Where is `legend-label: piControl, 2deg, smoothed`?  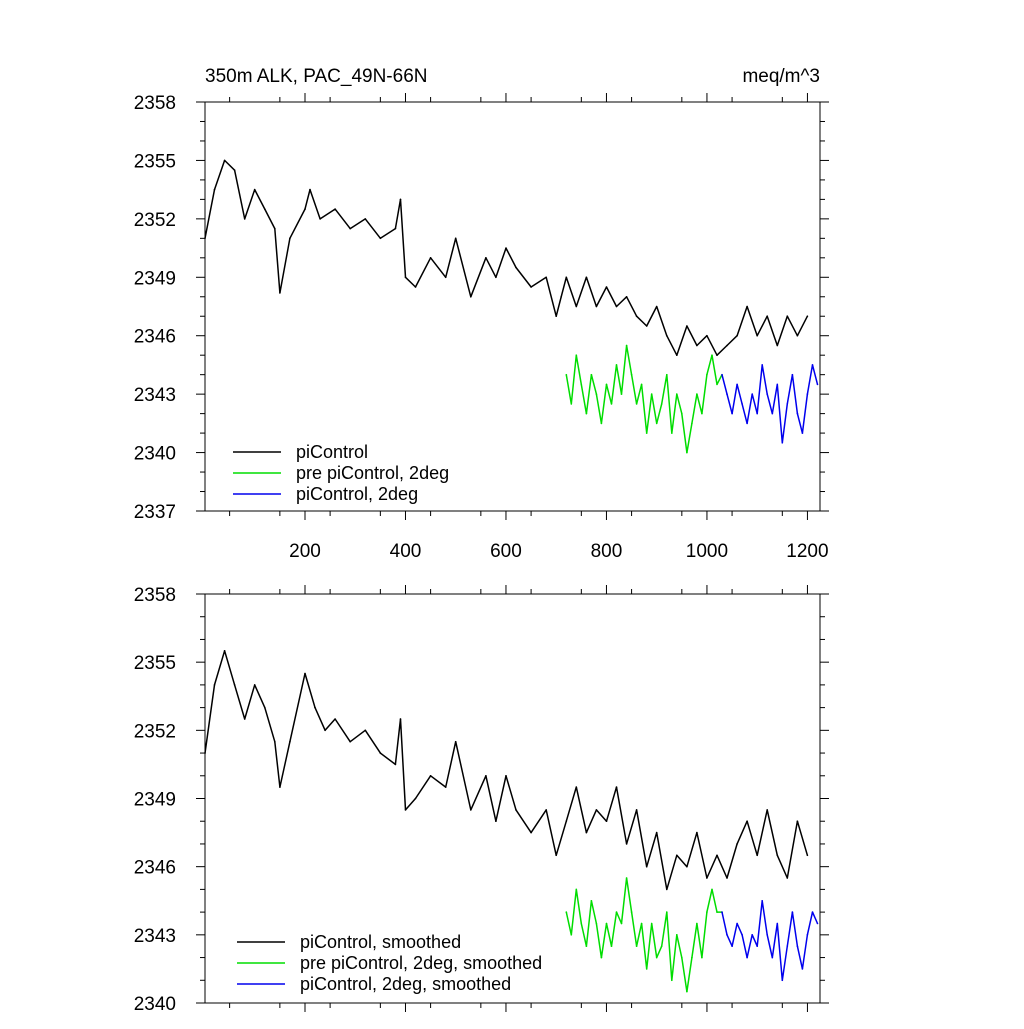 legend-label: piControl, 2deg, smoothed is located at coordinates (405, 984).